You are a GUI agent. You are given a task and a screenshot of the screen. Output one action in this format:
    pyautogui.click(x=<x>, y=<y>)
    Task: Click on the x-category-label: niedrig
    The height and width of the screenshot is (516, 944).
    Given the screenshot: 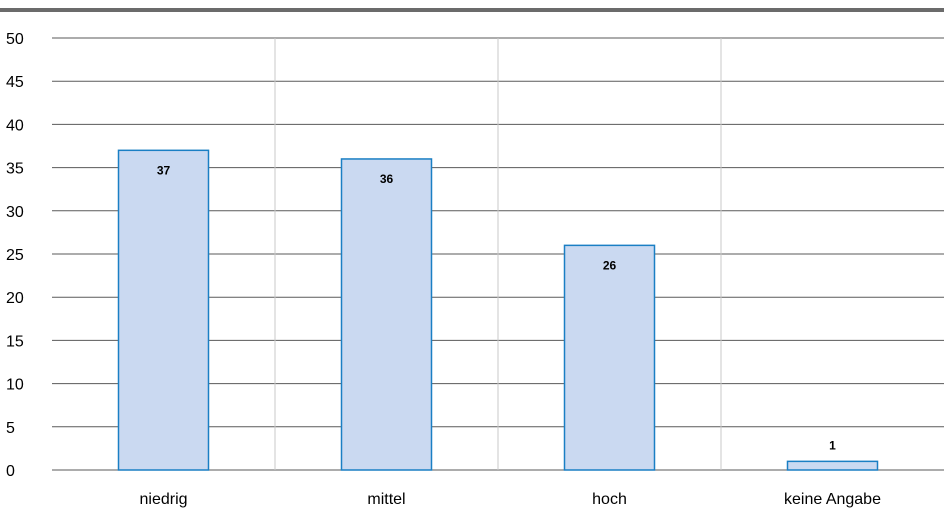 What is the action you would take?
    pyautogui.click(x=163, y=499)
    